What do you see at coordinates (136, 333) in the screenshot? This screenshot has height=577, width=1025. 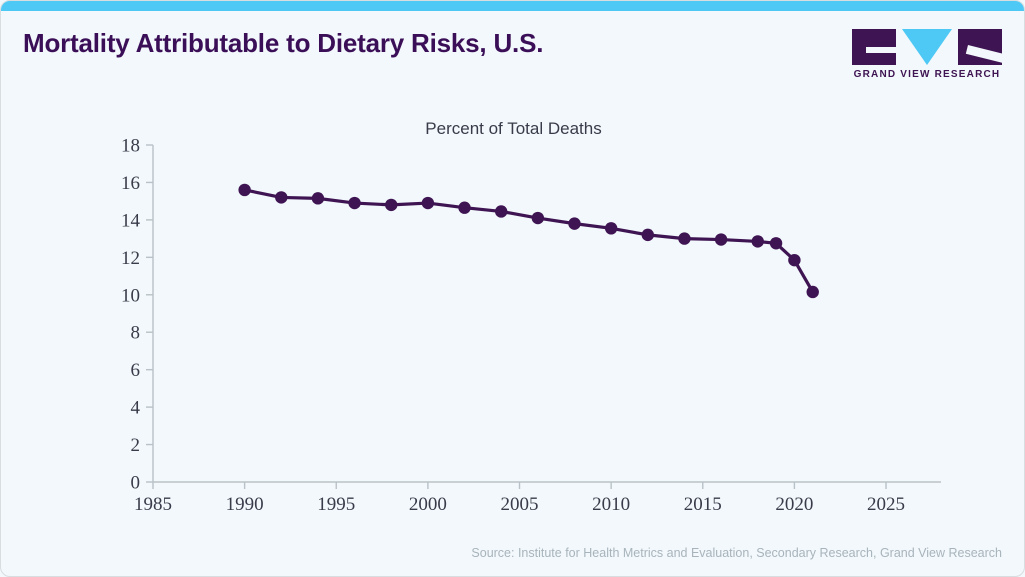 I see `y-tick-label: 8` at bounding box center [136, 333].